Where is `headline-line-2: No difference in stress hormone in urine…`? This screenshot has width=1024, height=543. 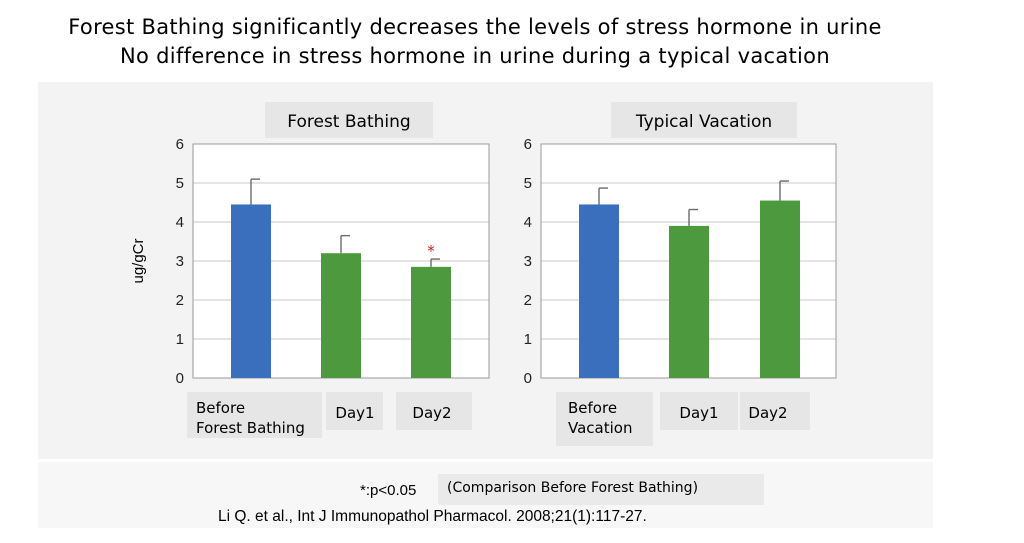
headline-line-2: No difference in stress hormone in urine… is located at coordinates (475, 56).